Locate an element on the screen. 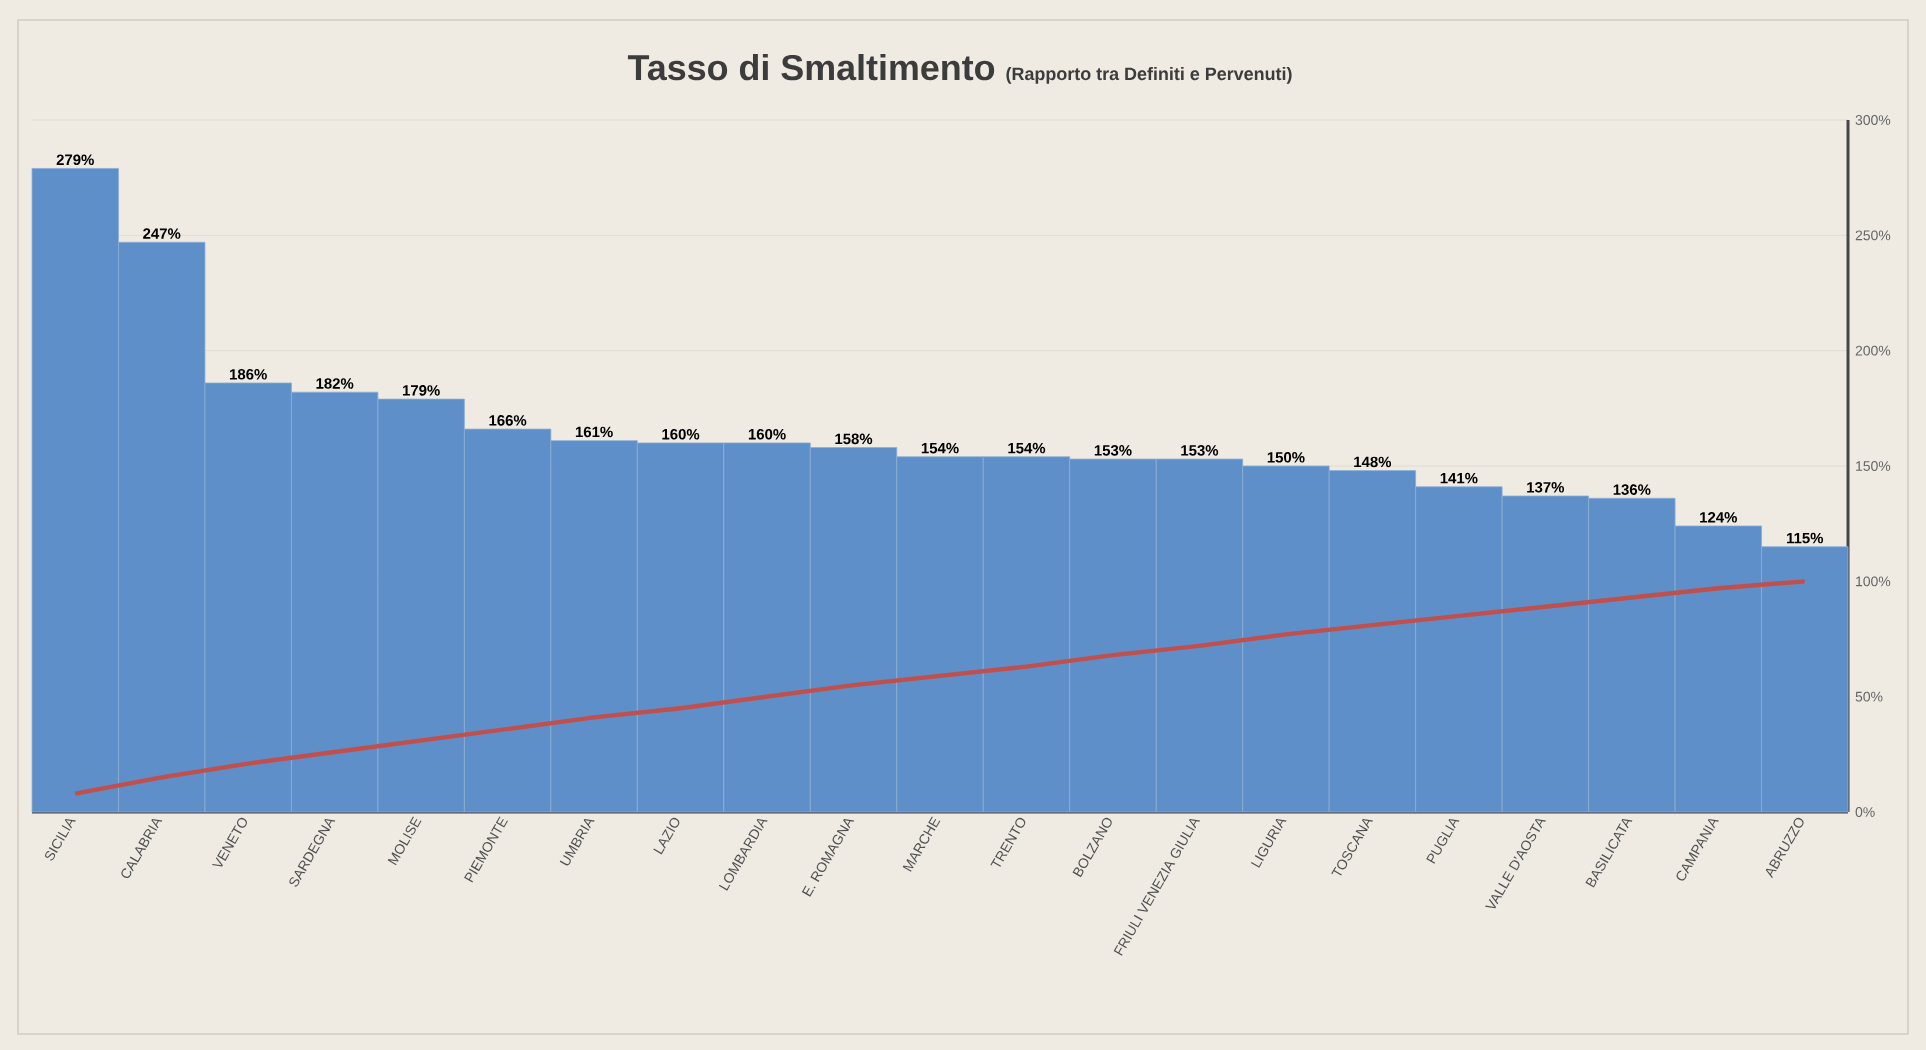  chart-title: Tasso di Smaltimento is located at coordinates (811, 67).